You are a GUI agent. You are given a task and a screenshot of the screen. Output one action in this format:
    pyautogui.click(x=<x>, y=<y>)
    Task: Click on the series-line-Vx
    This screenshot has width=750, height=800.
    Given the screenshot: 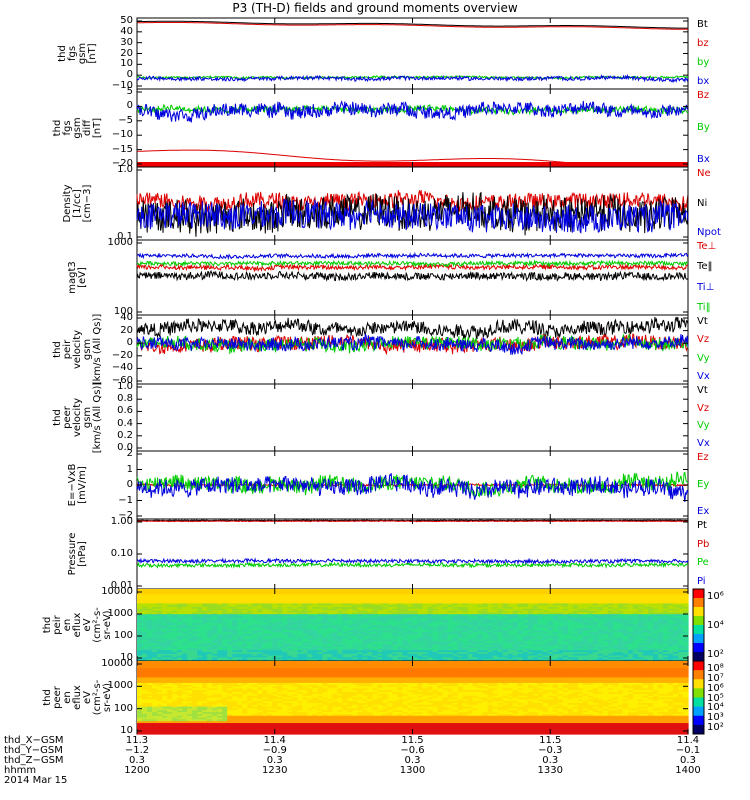 What is the action you would take?
    pyautogui.click(x=412, y=344)
    